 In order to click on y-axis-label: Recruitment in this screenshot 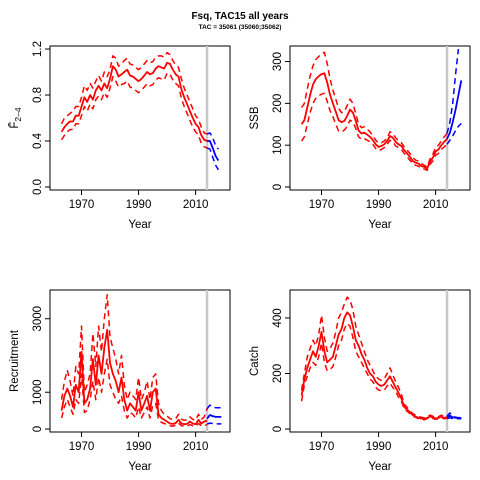, I will do `click(15, 360)`.